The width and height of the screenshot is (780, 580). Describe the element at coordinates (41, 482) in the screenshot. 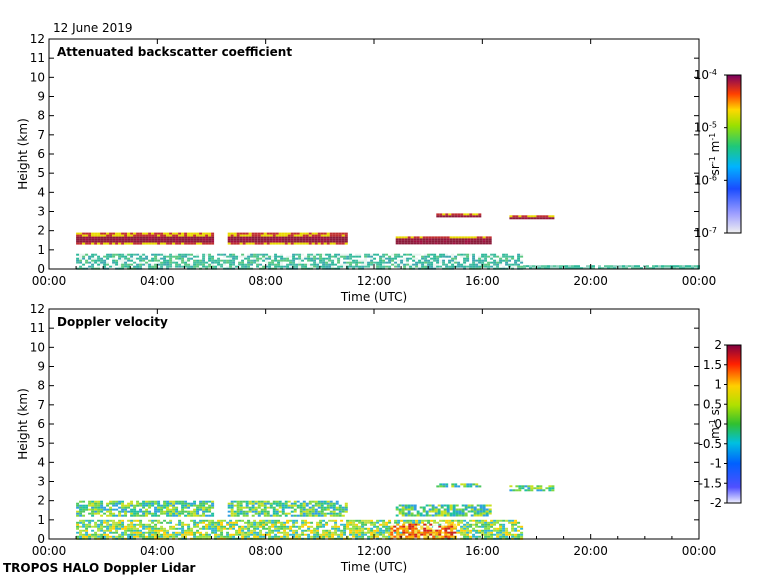

I see `y-tick-label: 3` at that location.